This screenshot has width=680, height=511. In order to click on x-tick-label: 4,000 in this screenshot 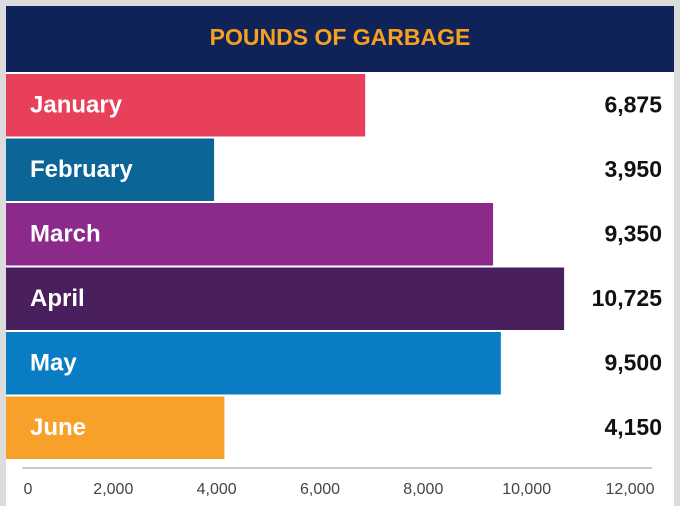, I will do `click(217, 489)`.